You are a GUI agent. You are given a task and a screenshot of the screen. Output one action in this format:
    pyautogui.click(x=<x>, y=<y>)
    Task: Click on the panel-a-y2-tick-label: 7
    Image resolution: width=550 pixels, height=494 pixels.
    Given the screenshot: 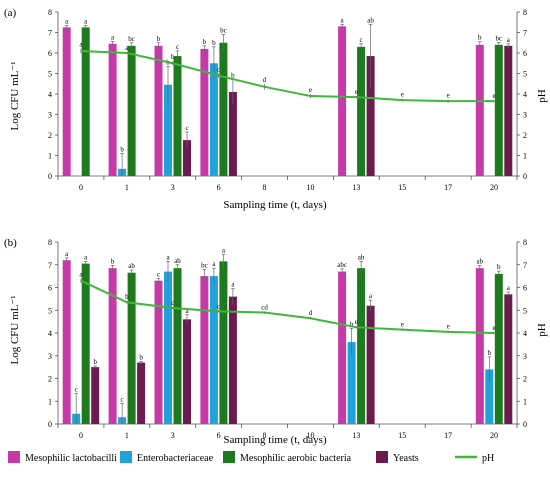 What is the action you would take?
    pyautogui.click(x=525, y=33)
    